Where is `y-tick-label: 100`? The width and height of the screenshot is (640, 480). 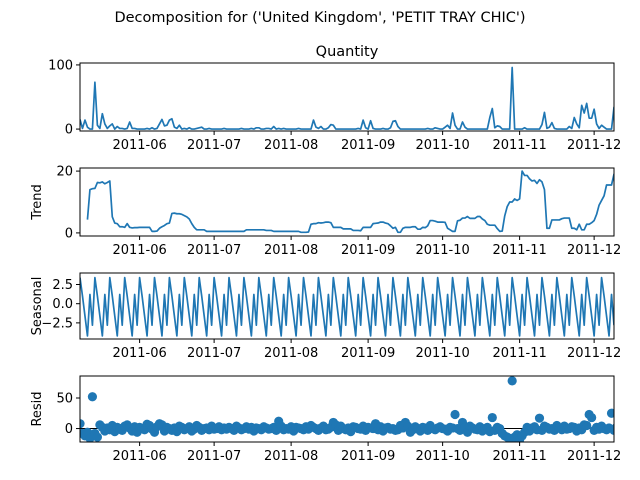 y-tick-label: 100 is located at coordinates (60, 65).